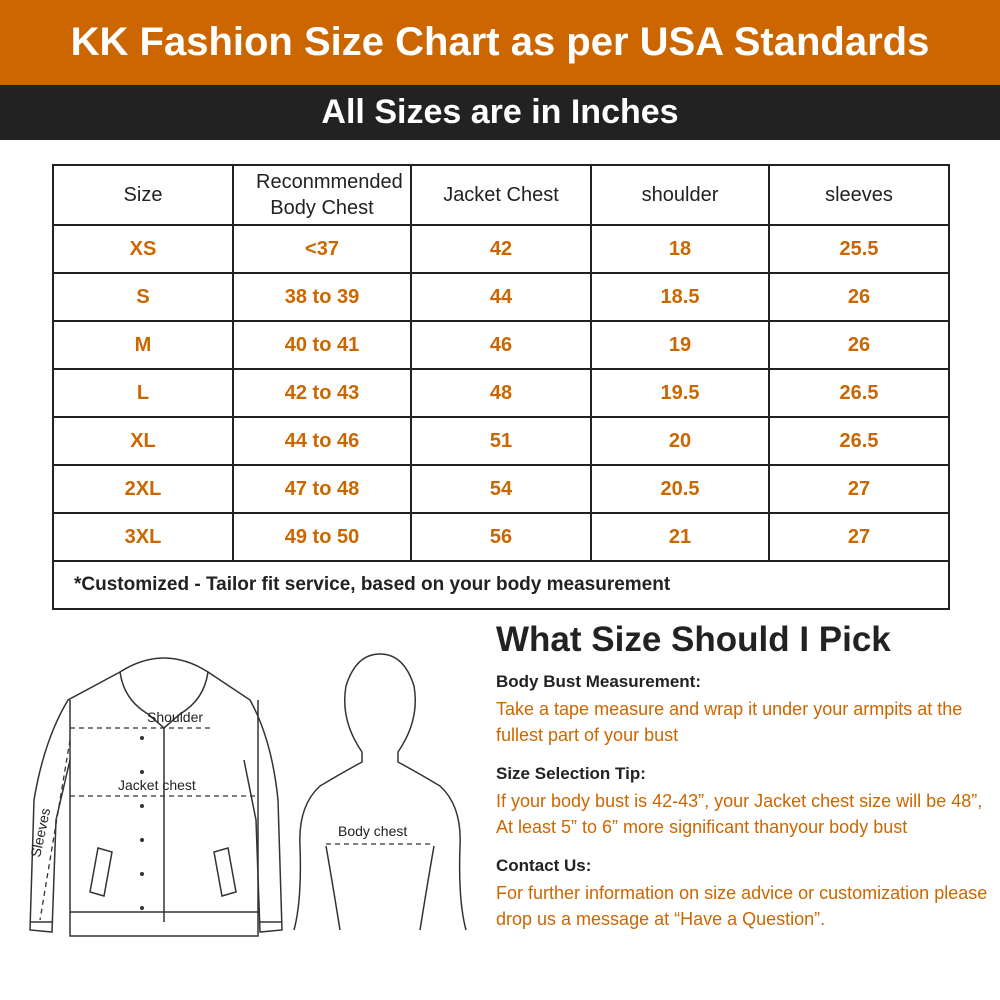 The width and height of the screenshot is (1000, 1000). What do you see at coordinates (322, 489) in the screenshot?
I see `cell-body-chest: 47 to 48` at bounding box center [322, 489].